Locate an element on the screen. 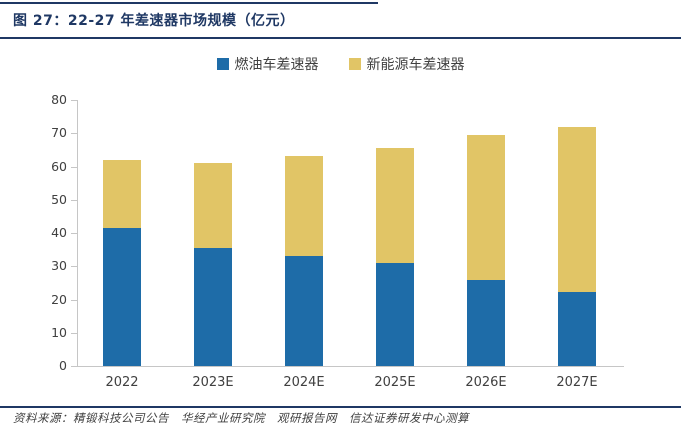  title-divider-rule is located at coordinates (340, 38).